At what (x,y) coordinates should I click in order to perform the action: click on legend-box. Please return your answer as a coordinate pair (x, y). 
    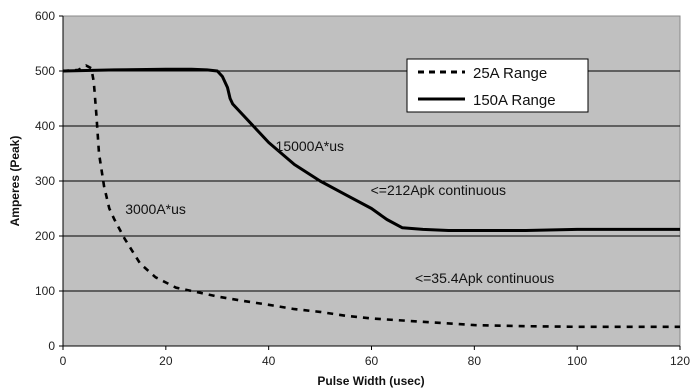
    Looking at the image, I should click on (497, 85).